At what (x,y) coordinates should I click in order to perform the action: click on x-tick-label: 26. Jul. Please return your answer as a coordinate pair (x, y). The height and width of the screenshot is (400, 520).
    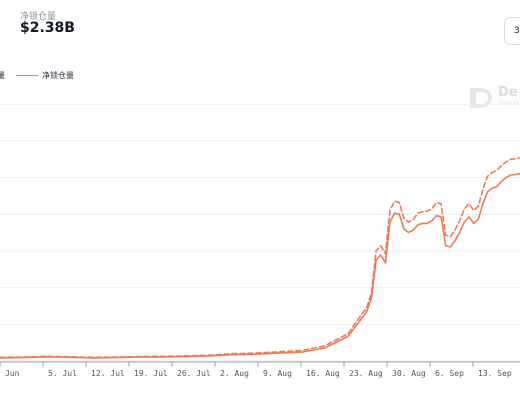
    Looking at the image, I should click on (194, 373).